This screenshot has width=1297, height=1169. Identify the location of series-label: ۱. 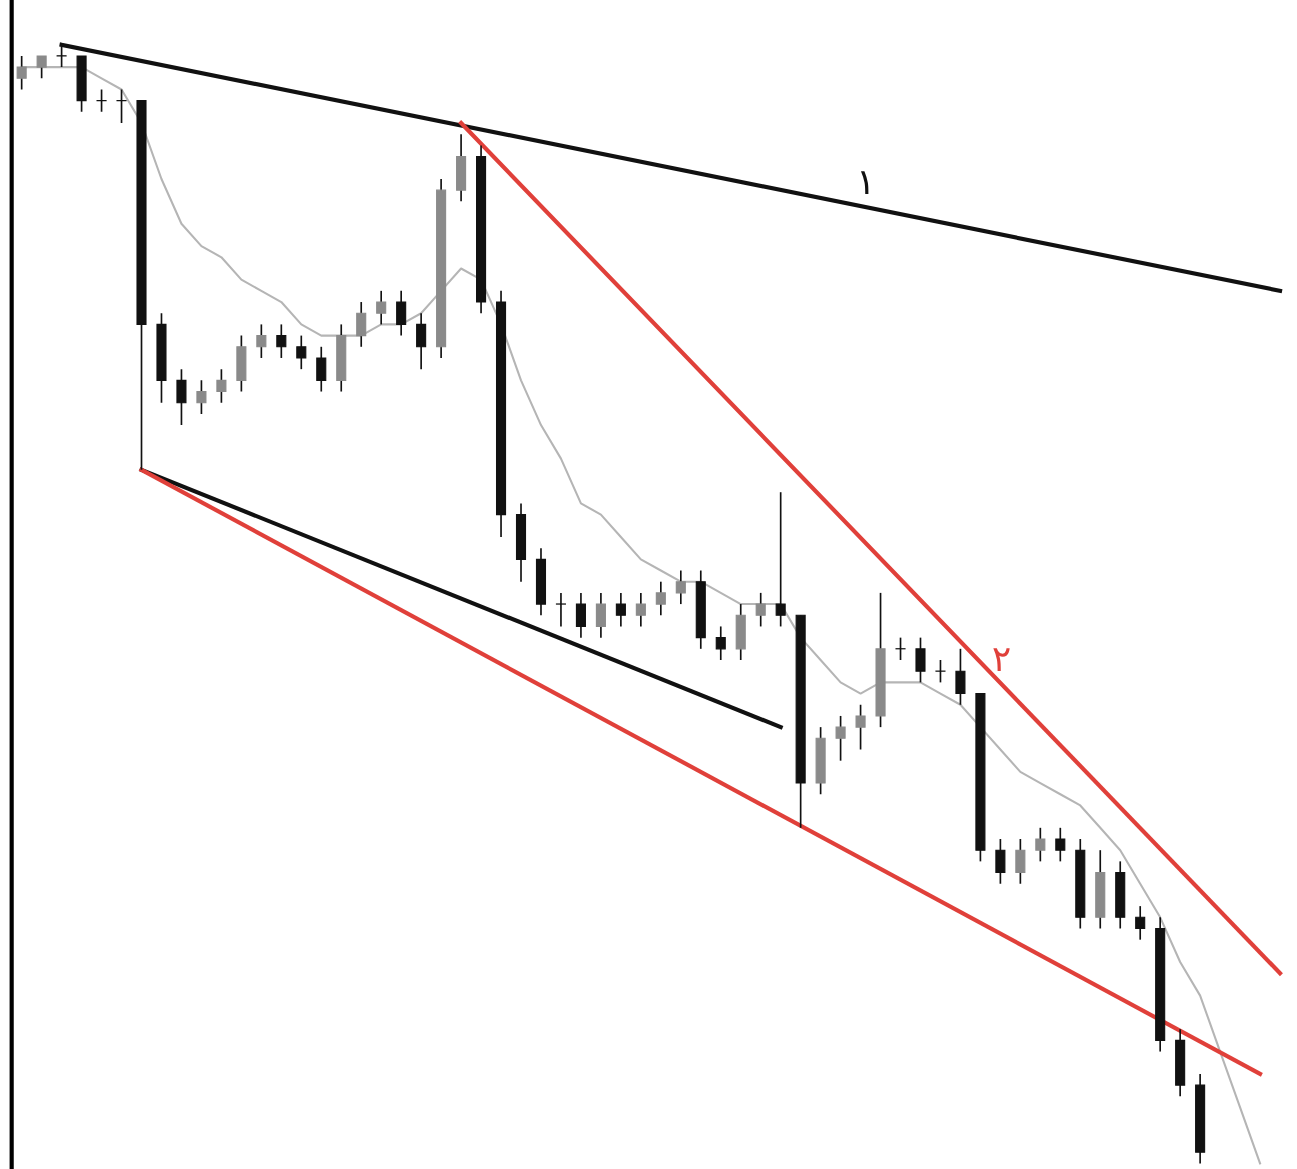
(864, 183).